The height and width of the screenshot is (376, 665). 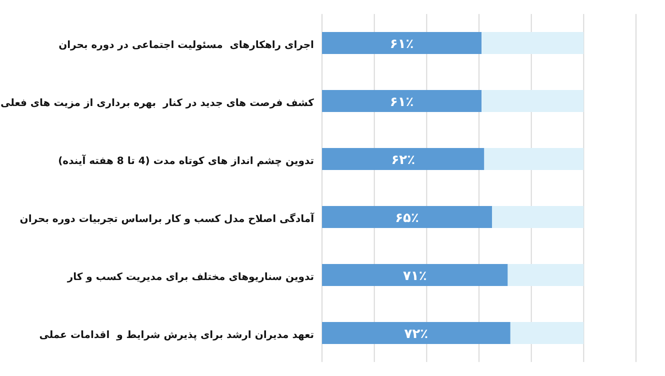 I want to click on data-label: ۷۲٪, so click(x=416, y=334).